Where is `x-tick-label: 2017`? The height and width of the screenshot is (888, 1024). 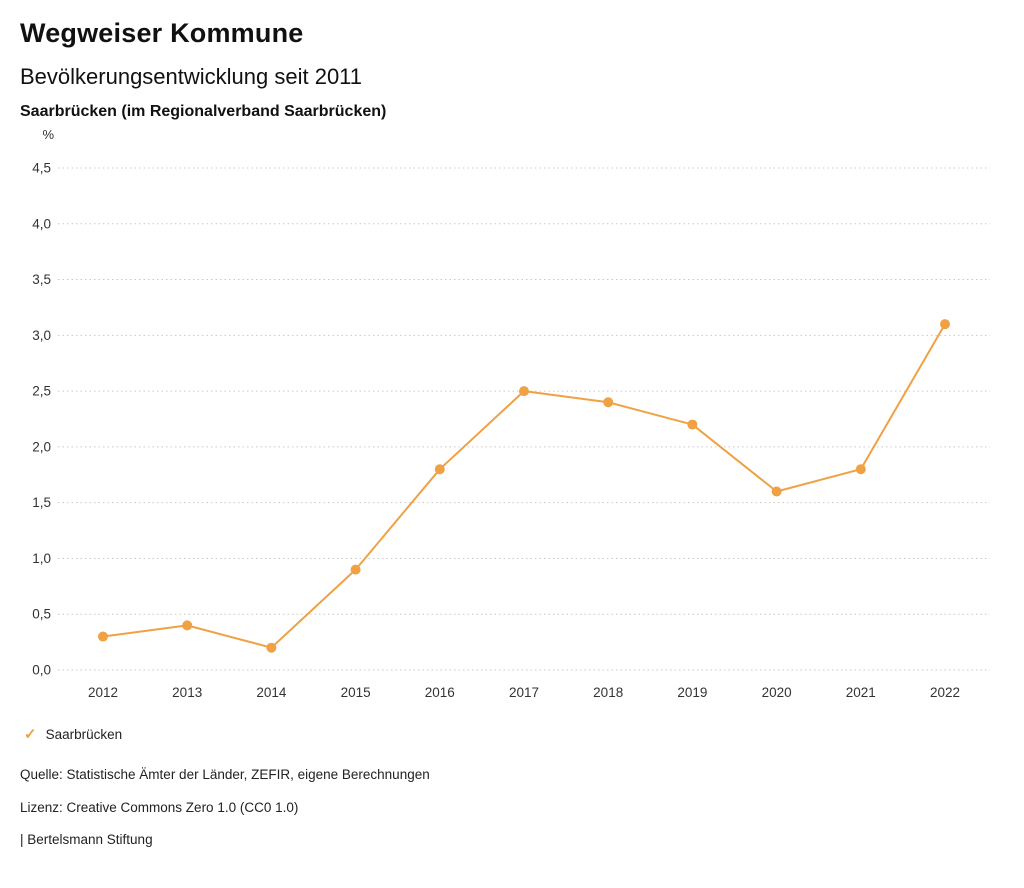
x-tick-label: 2017 is located at coordinates (524, 692).